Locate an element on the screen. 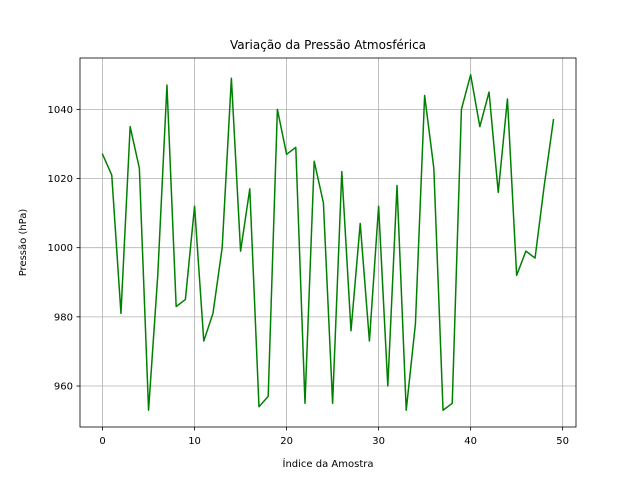  x-tick-label: 0 is located at coordinates (102, 441).